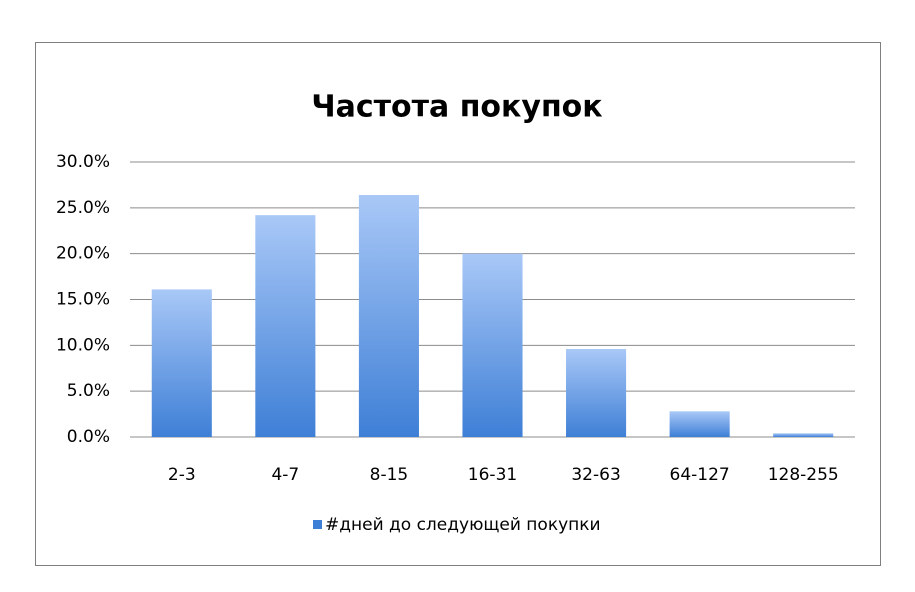 The width and height of the screenshot is (915, 592). Describe the element at coordinates (595, 475) in the screenshot. I see `x-tick-label: 32-63` at that location.